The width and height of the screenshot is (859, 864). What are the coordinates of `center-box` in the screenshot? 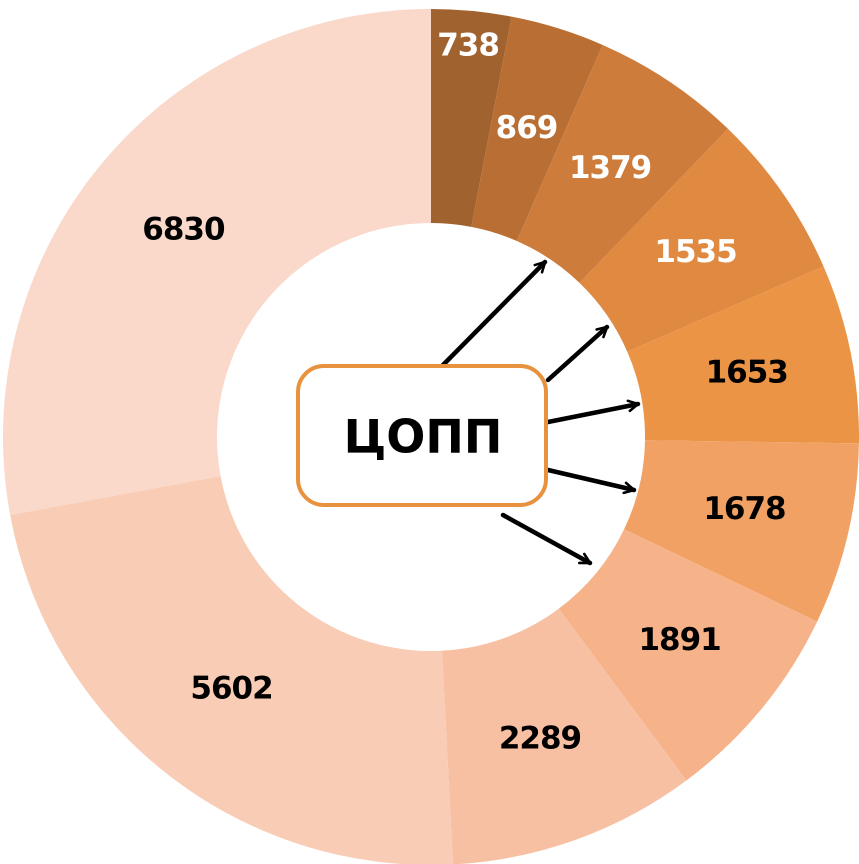 It's located at (422, 435).